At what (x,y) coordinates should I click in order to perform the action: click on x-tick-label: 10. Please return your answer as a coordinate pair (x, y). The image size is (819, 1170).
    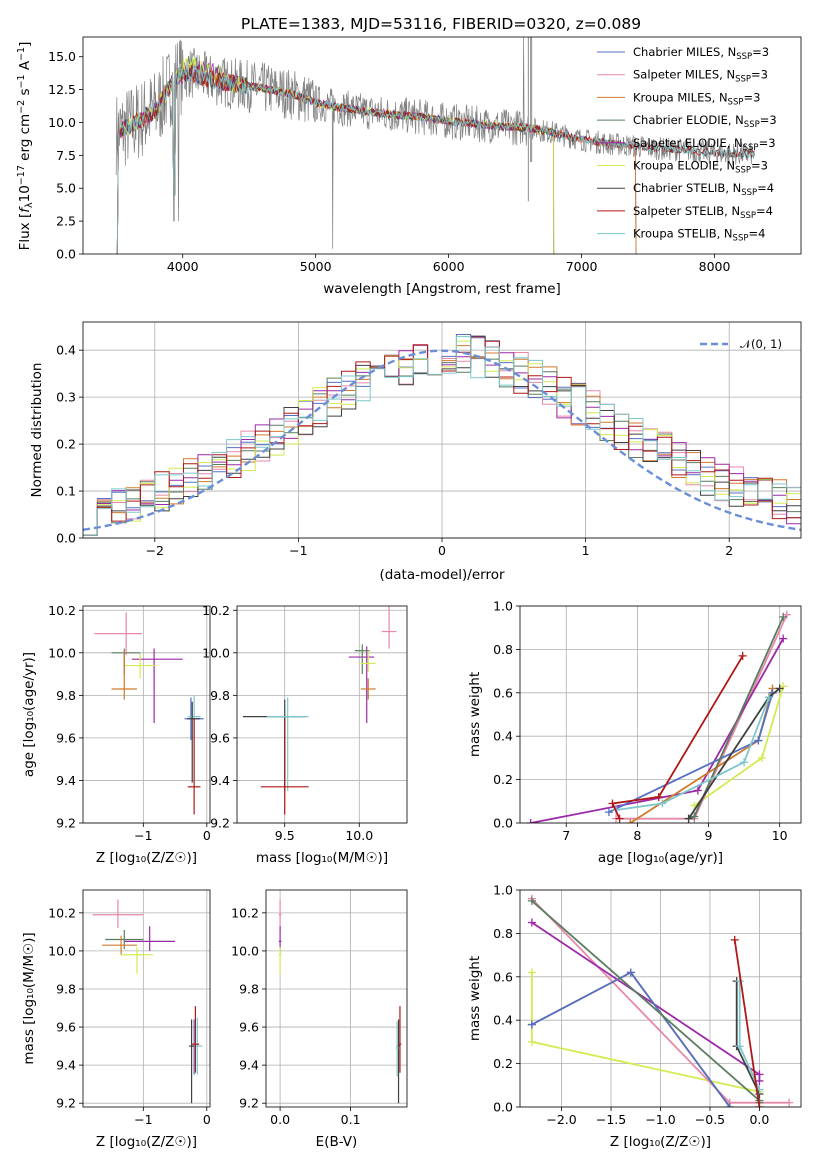
    Looking at the image, I should click on (780, 835).